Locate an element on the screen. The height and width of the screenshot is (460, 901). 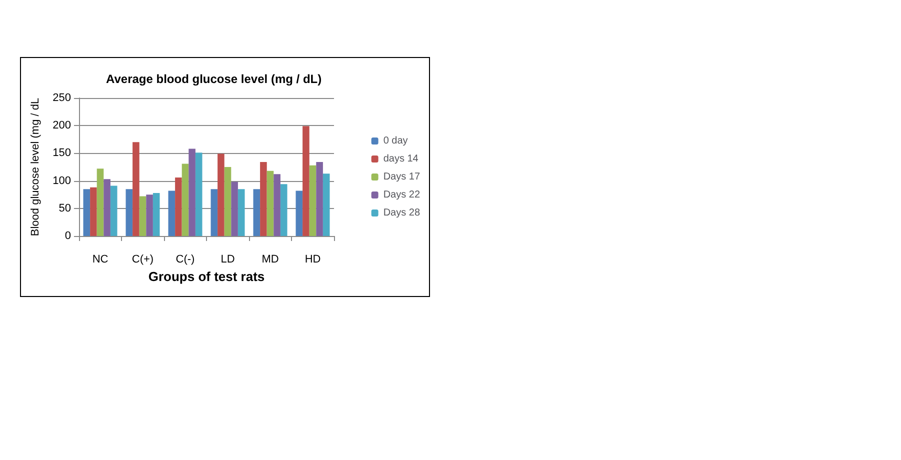
y-tick-label: 0 is located at coordinates (67, 236).